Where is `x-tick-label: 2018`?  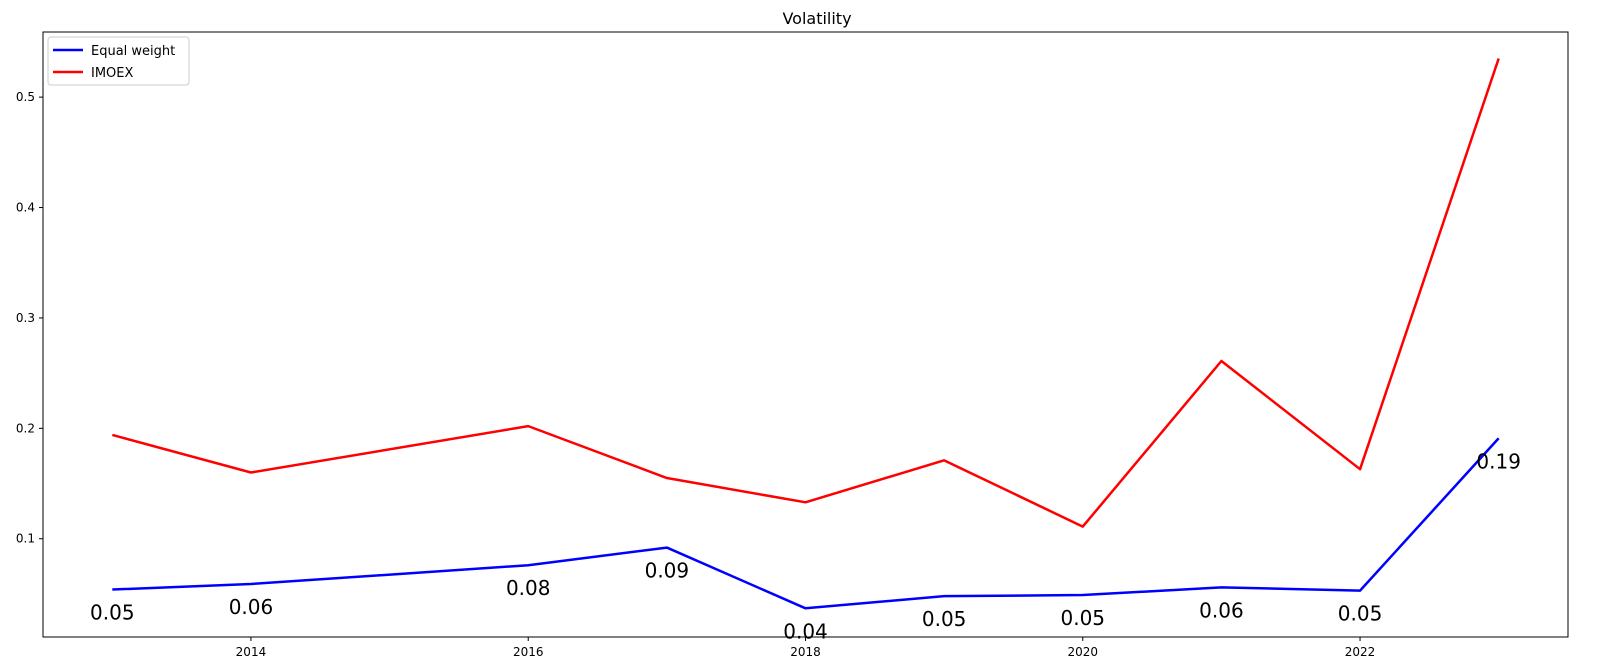 x-tick-label: 2018 is located at coordinates (805, 652).